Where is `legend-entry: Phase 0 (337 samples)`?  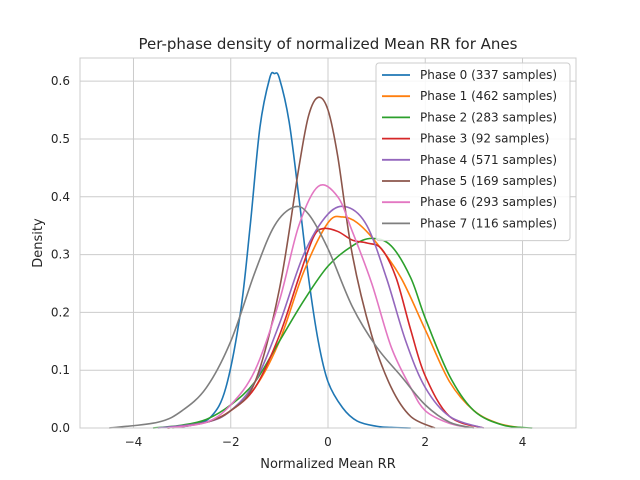 legend-entry: Phase 0 (337 samples) is located at coordinates (488, 75).